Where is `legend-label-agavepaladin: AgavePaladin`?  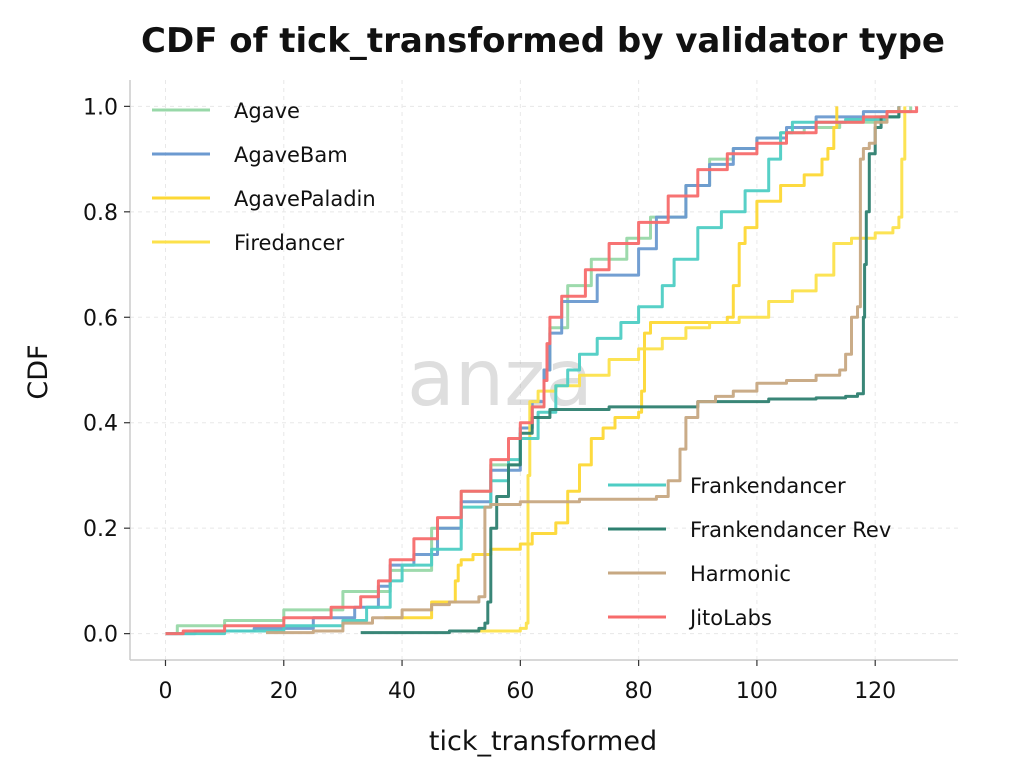 legend-label-agavepaladin: AgavePaladin is located at coordinates (305, 199).